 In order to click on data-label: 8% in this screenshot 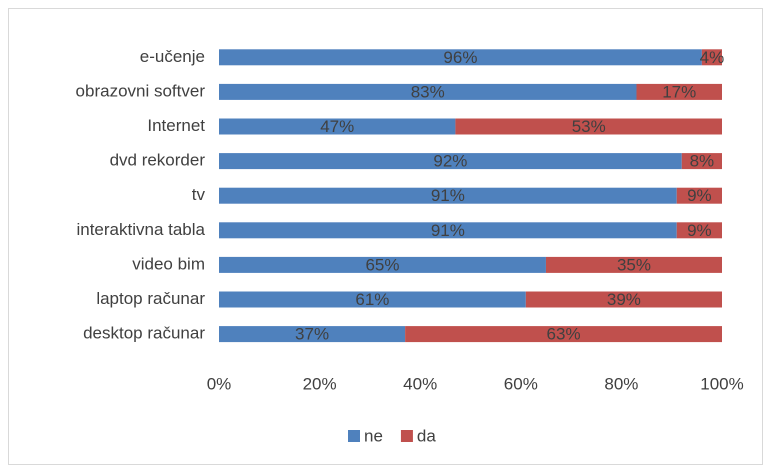, I will do `click(702, 161)`.